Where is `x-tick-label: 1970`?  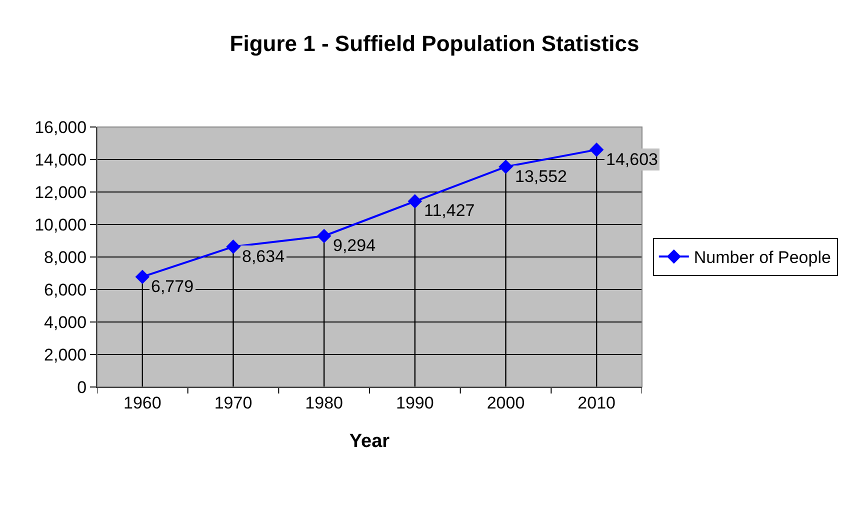
x-tick-label: 1970 is located at coordinates (233, 402).